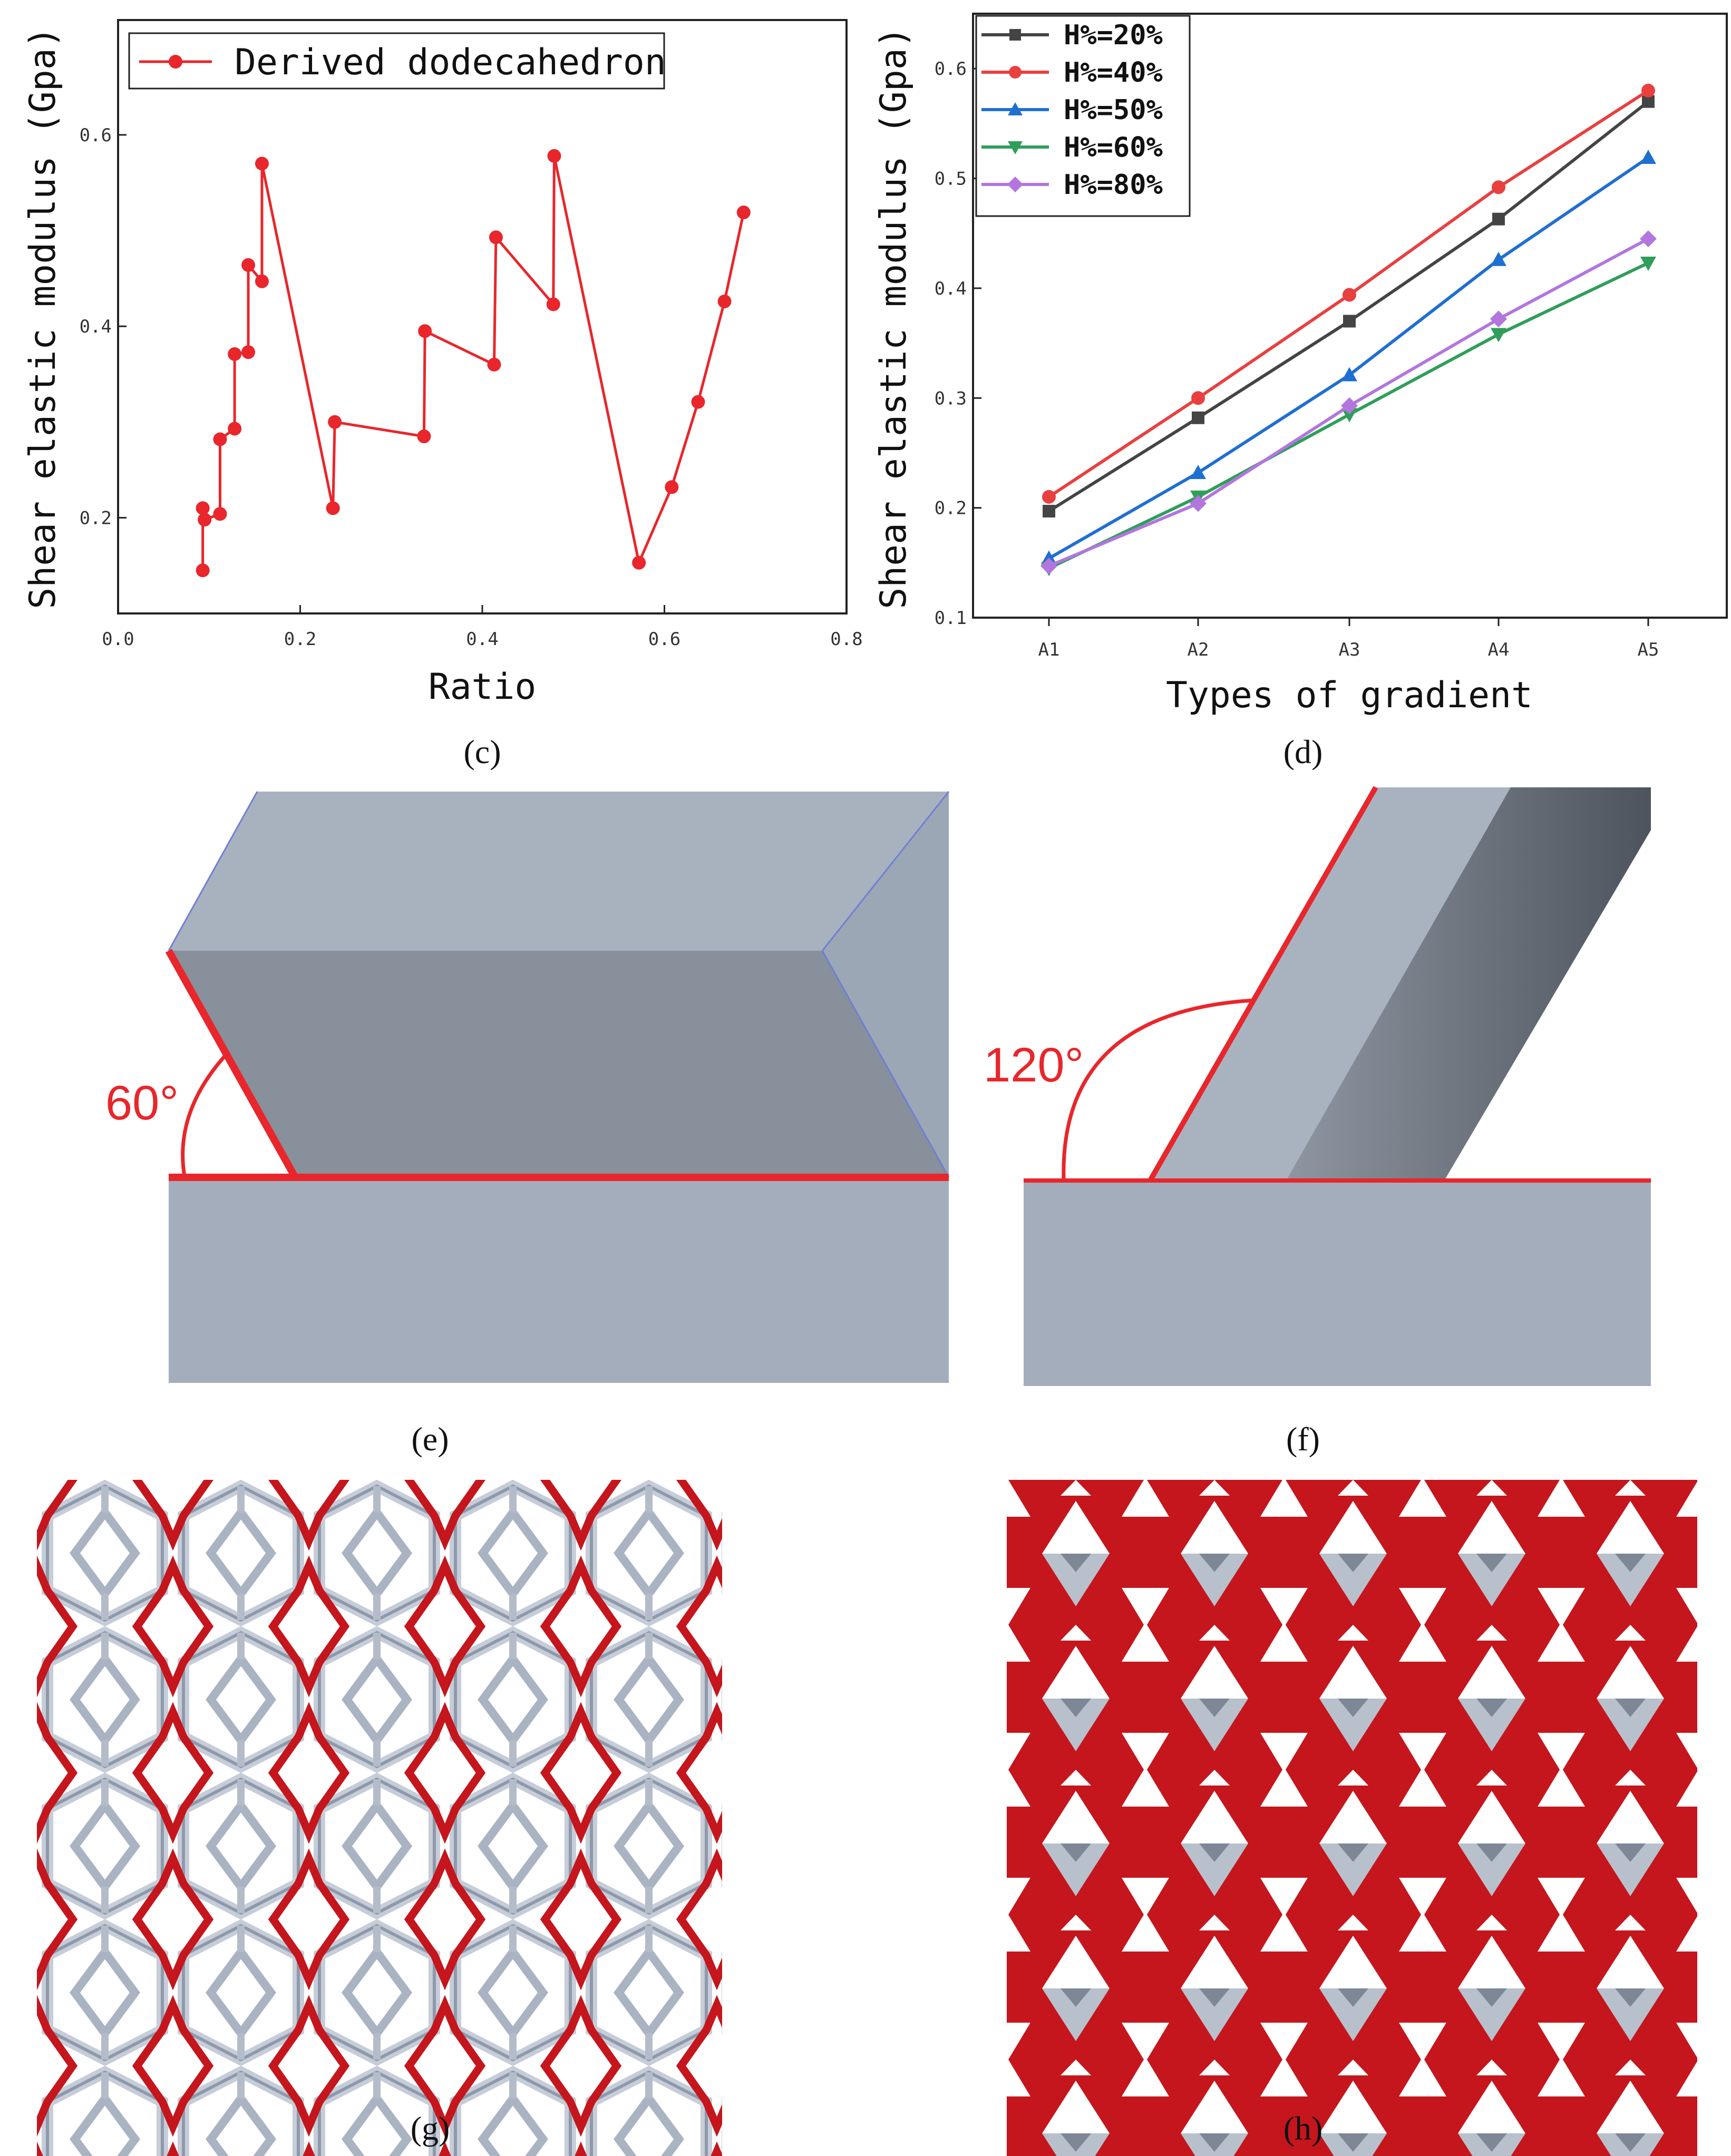 The width and height of the screenshot is (1731, 2156). Describe the element at coordinates (951, 618) in the screenshot. I see `y-tick-label: 0.1` at that location.